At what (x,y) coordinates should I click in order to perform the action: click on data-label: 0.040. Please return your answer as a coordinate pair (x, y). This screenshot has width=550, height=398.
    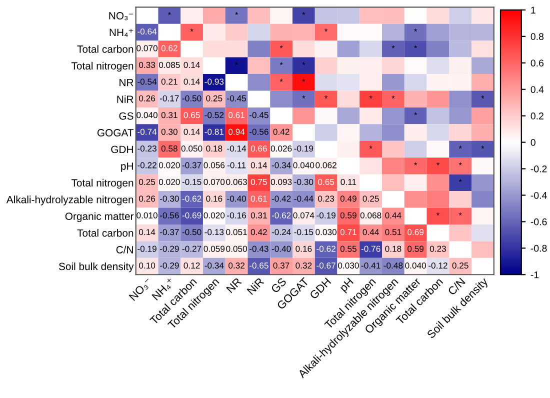
    Looking at the image, I should click on (415, 265).